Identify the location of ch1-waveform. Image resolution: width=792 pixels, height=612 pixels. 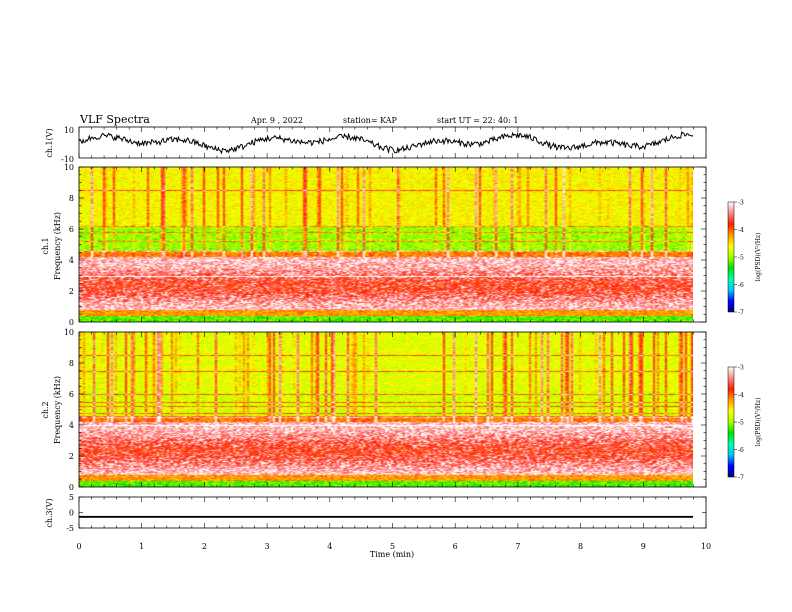
(386, 143).